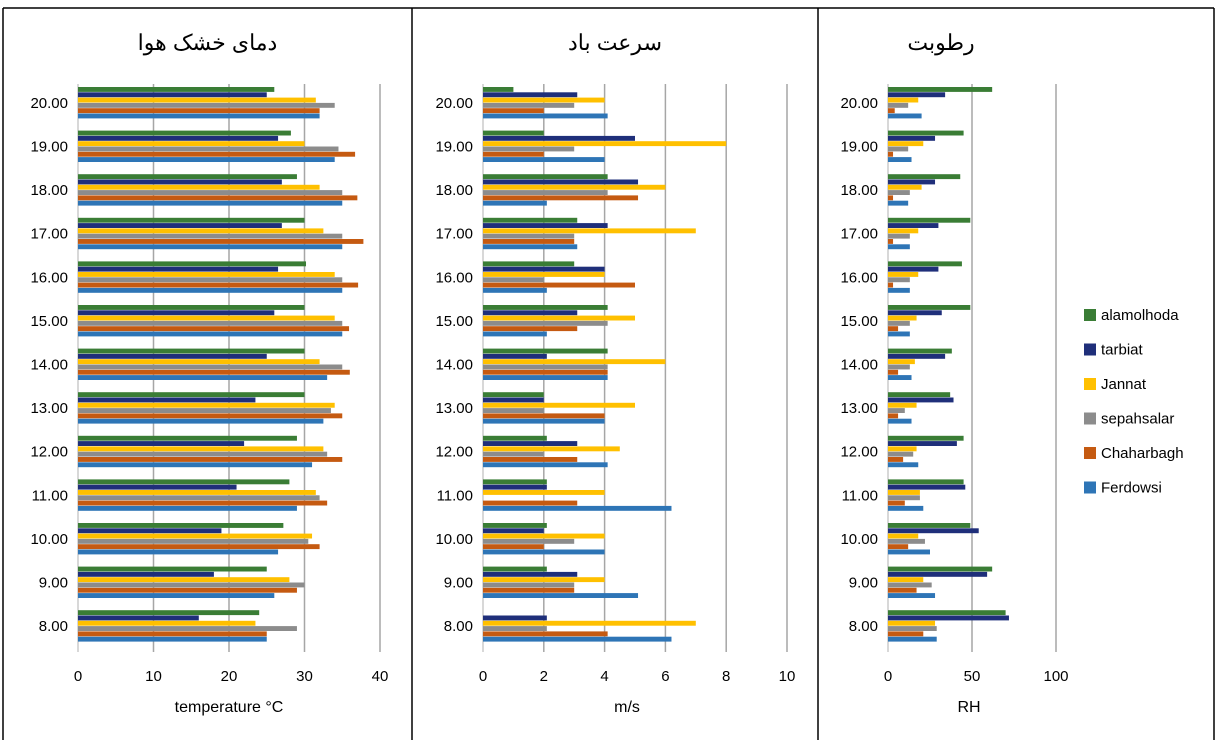 The height and width of the screenshot is (745, 1217). I want to click on x-tick-label: 6, so click(665, 676).